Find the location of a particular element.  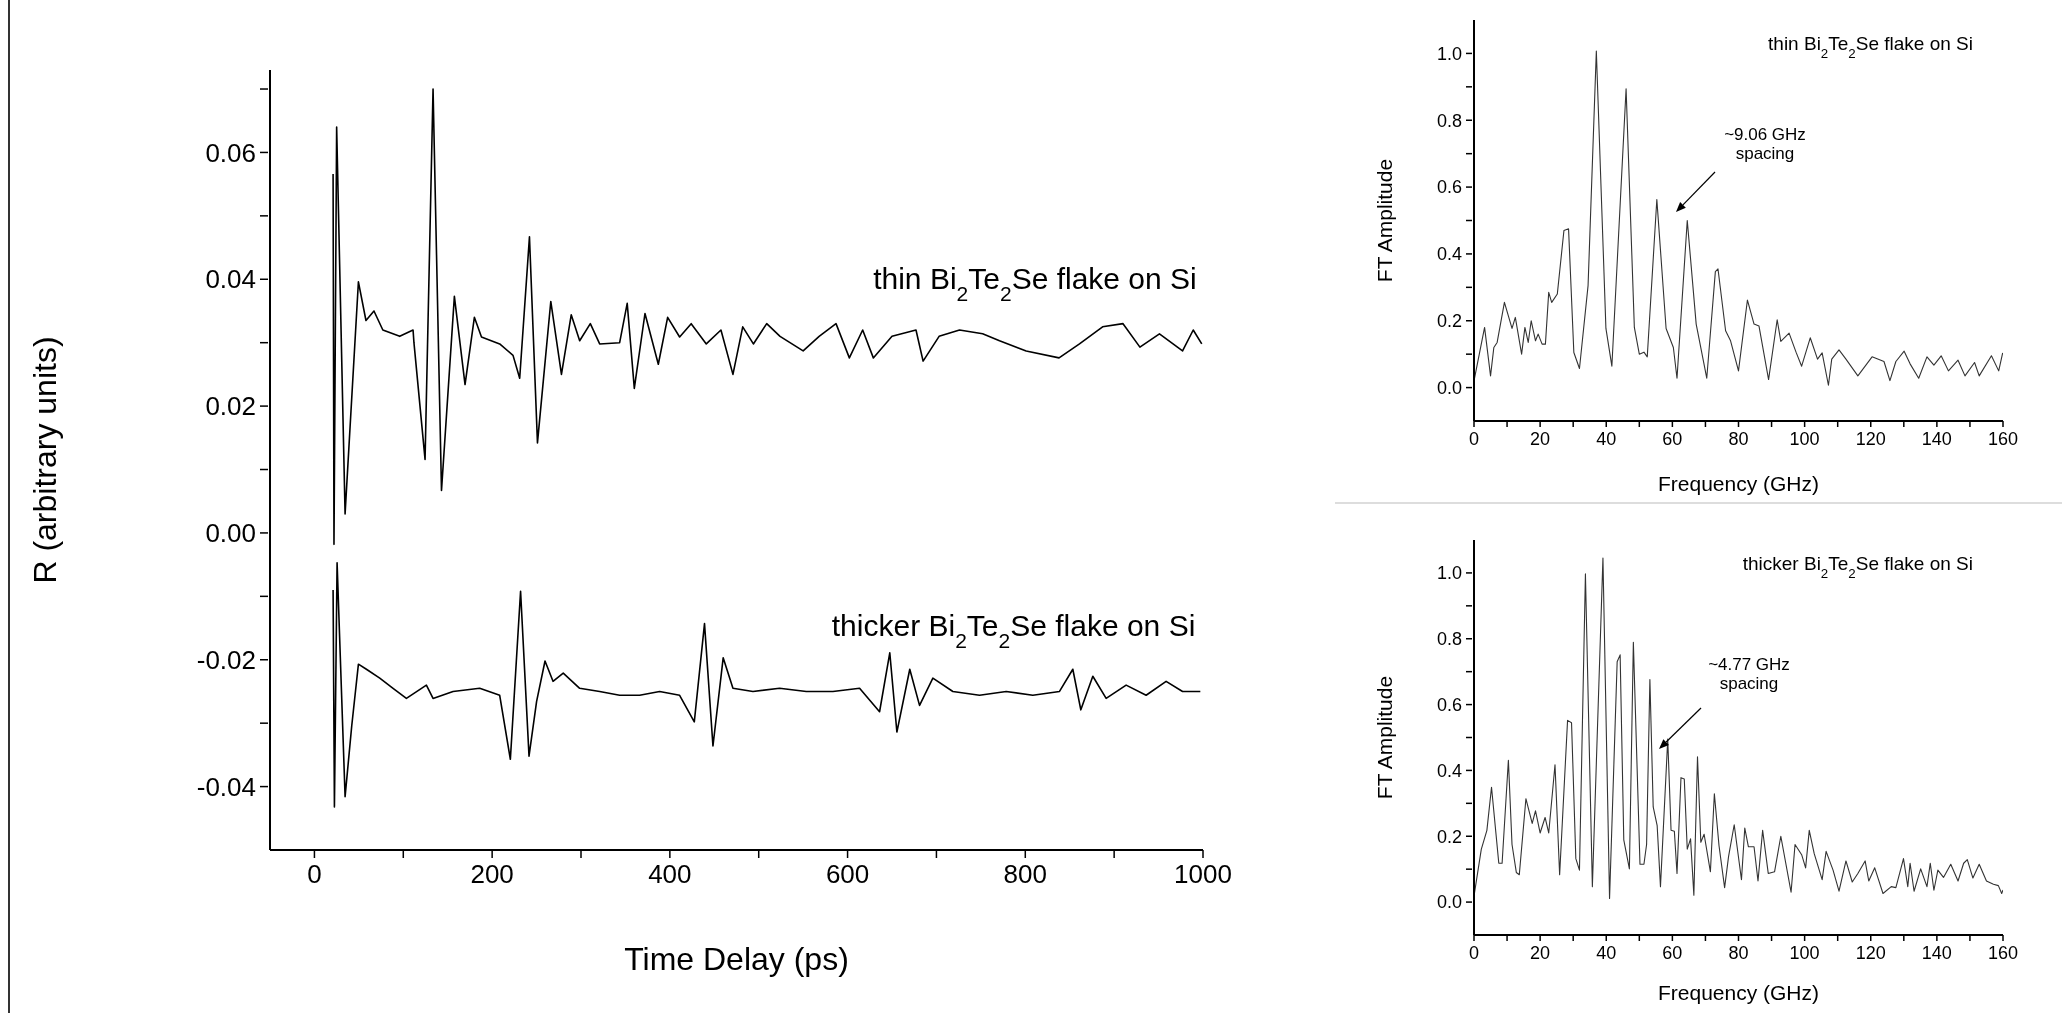

x-tick-label: 400 is located at coordinates (670, 873).